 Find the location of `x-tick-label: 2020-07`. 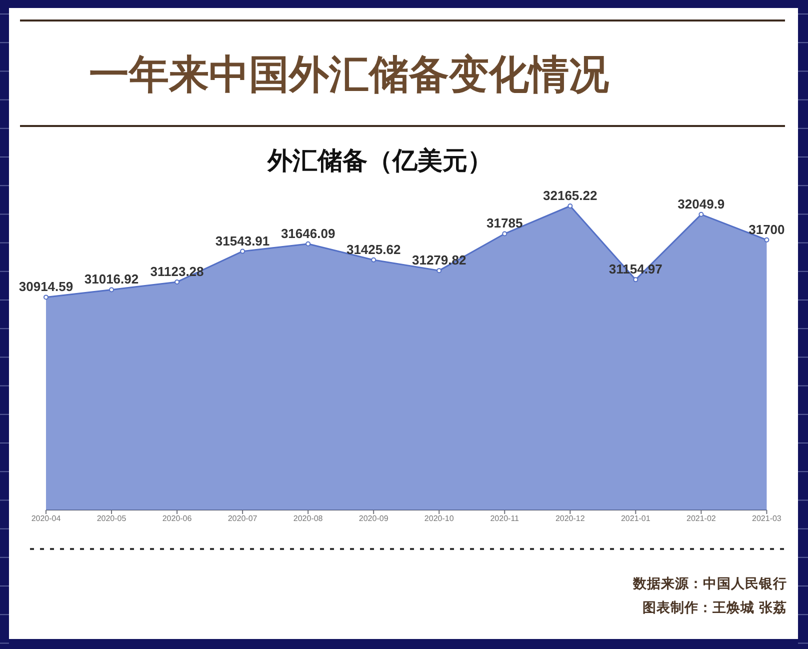

x-tick-label: 2020-07 is located at coordinates (243, 518).